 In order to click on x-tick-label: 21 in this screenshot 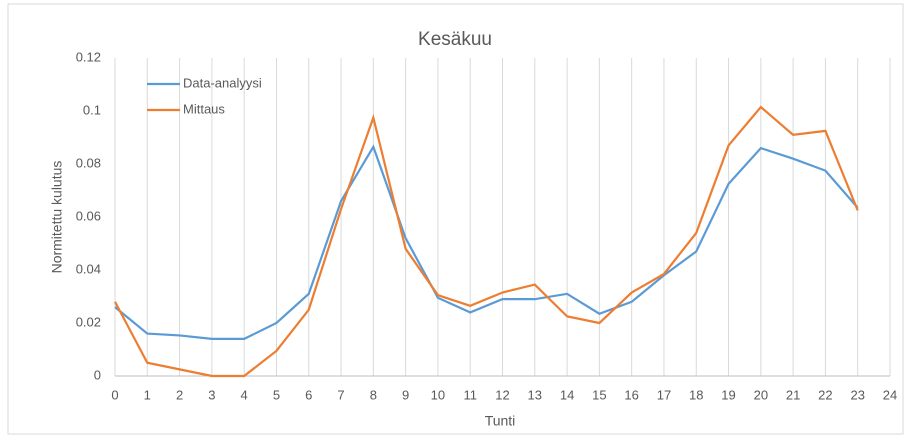, I will do `click(793, 394)`.